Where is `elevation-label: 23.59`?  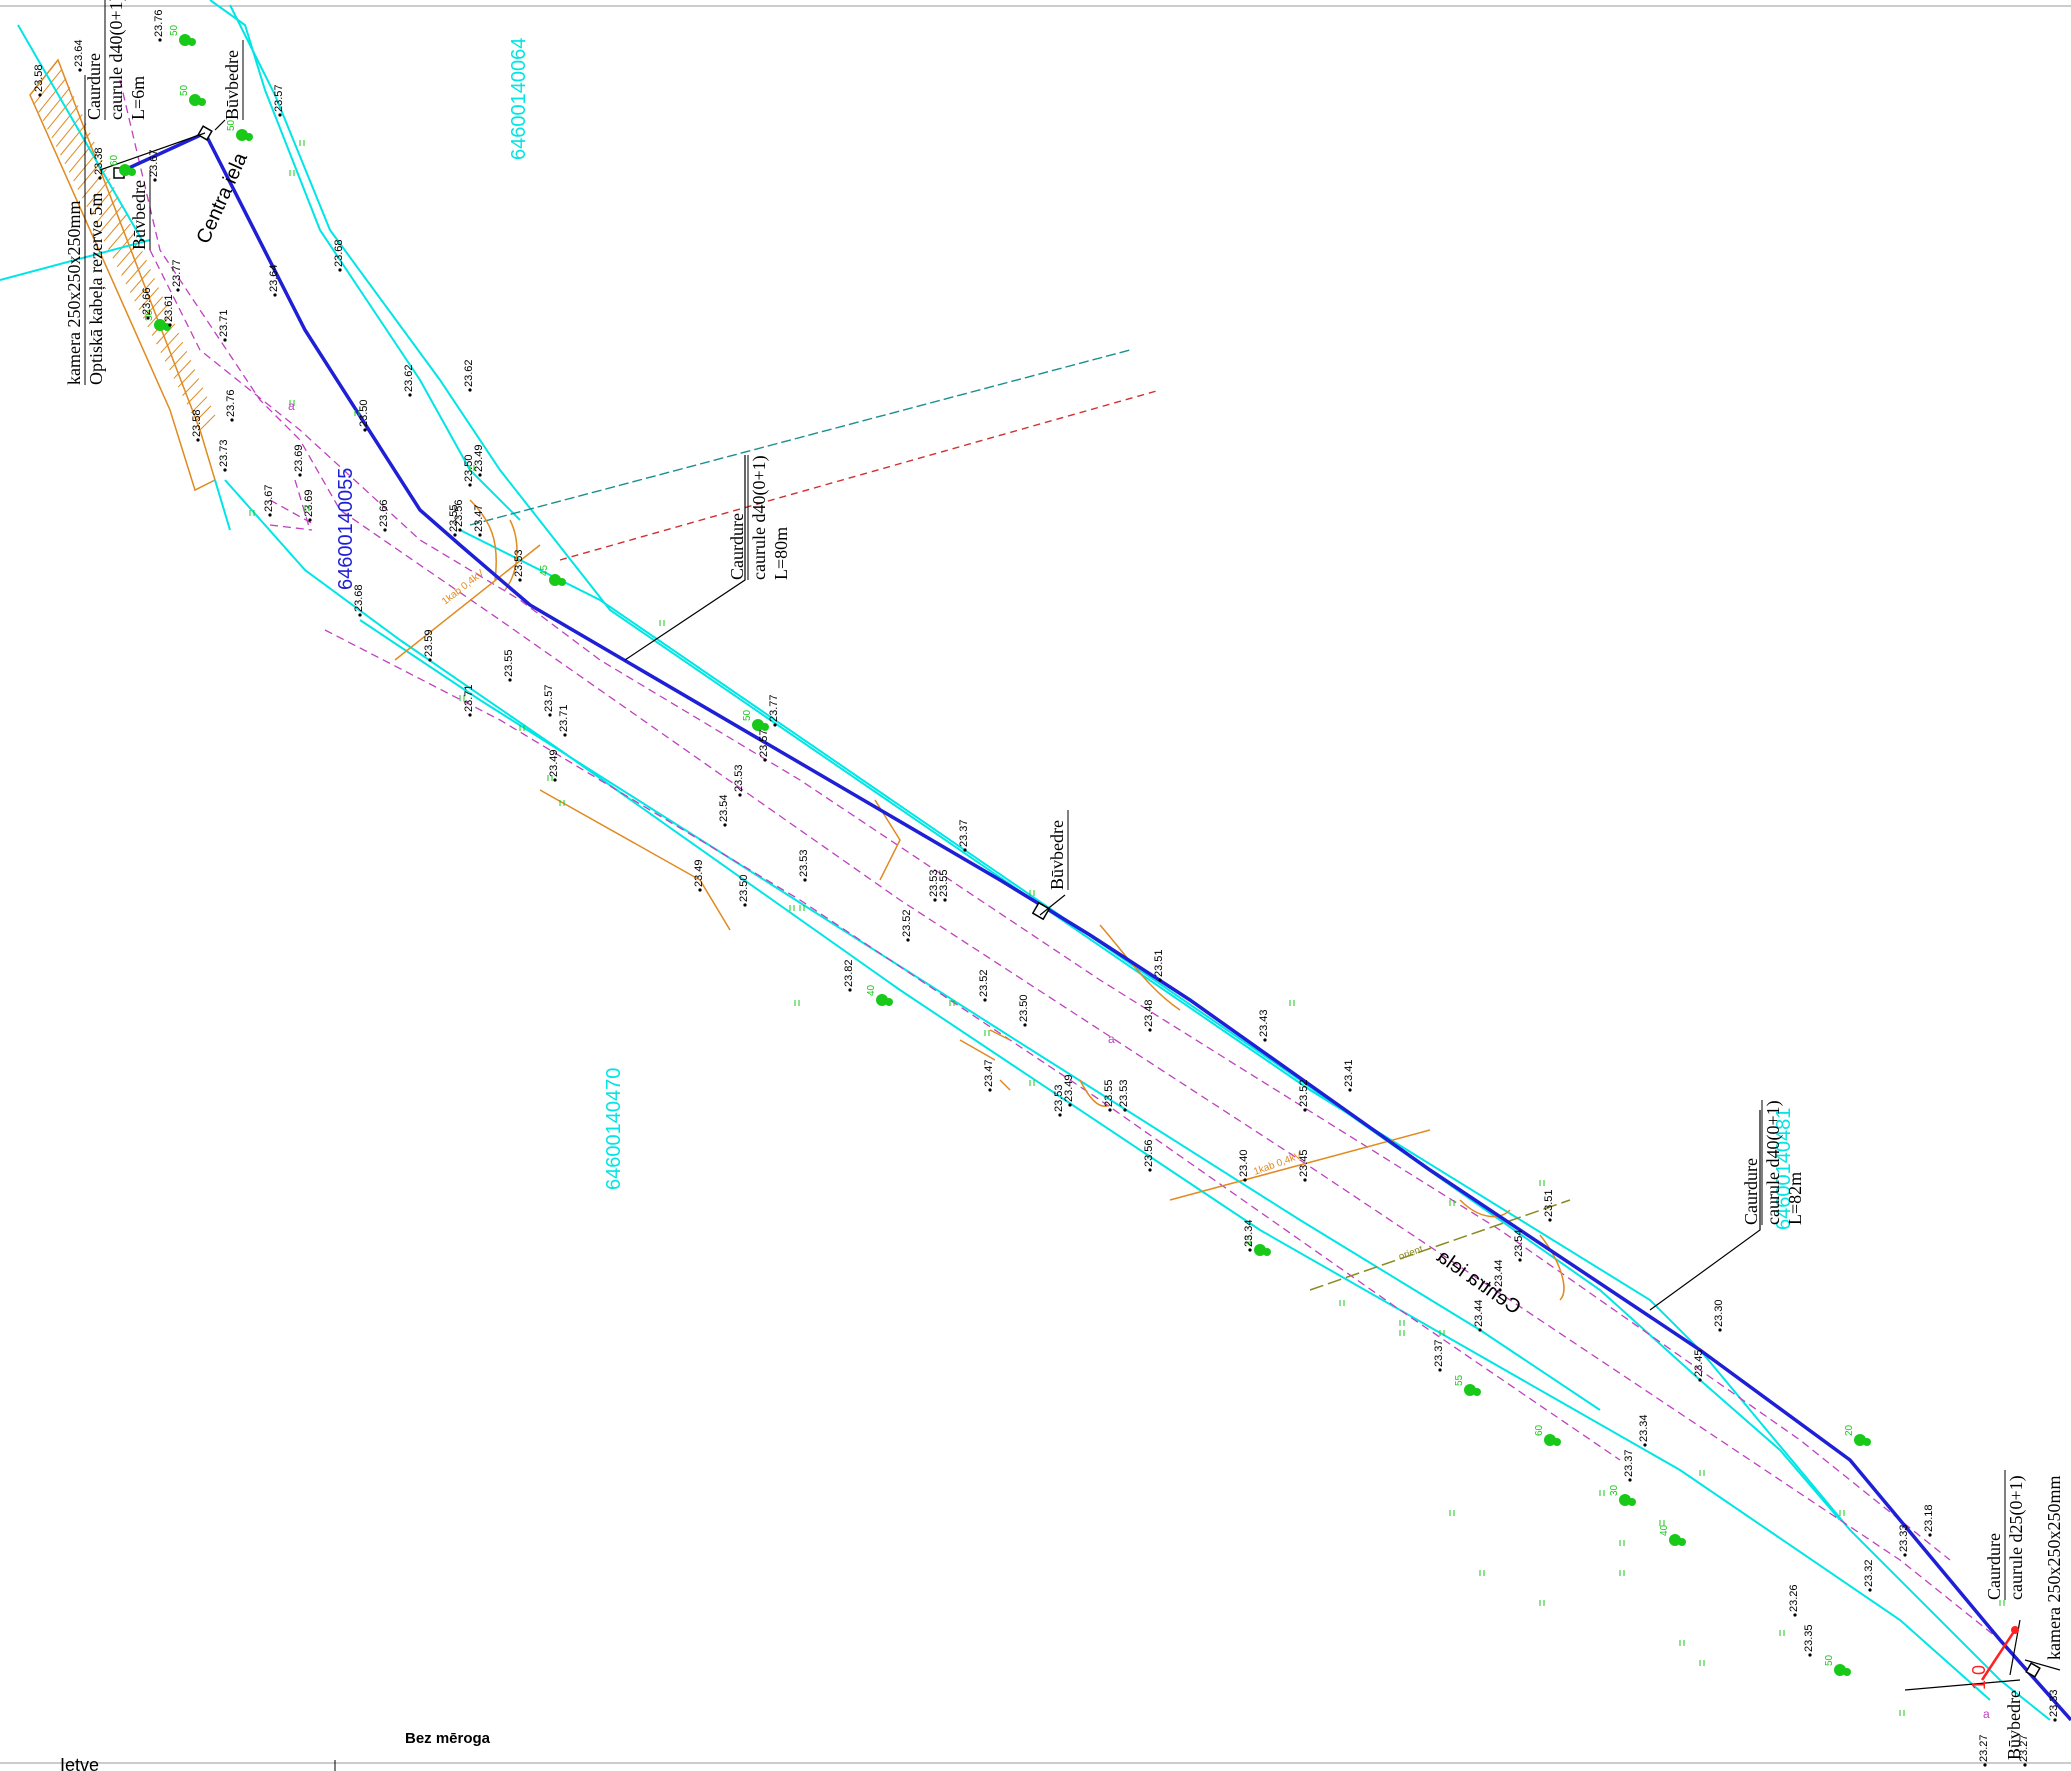
elevation-label: 23.59 is located at coordinates (429, 643).